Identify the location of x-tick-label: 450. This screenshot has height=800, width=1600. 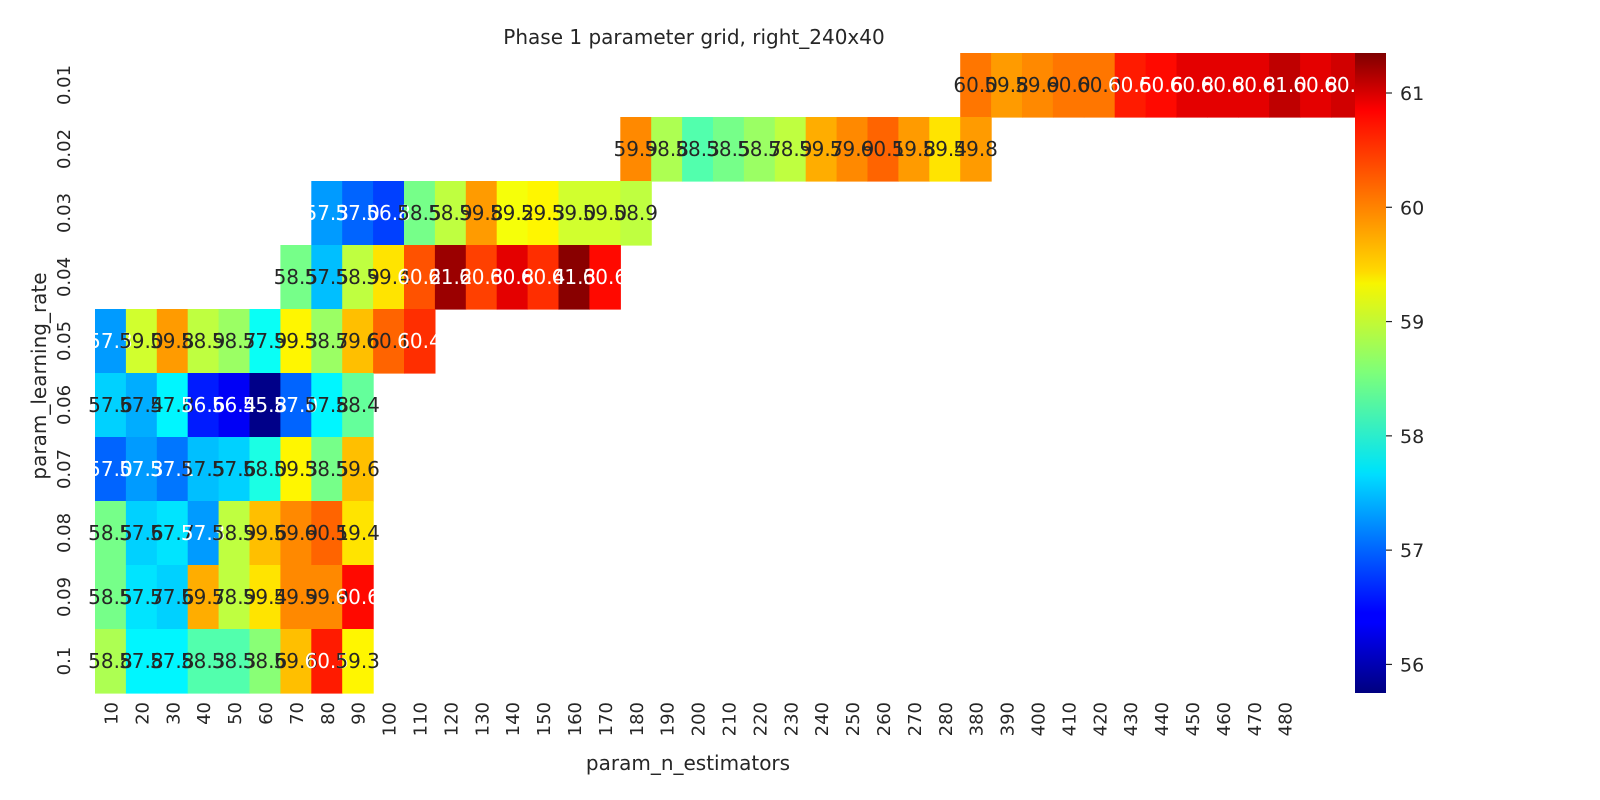
(1193, 719).